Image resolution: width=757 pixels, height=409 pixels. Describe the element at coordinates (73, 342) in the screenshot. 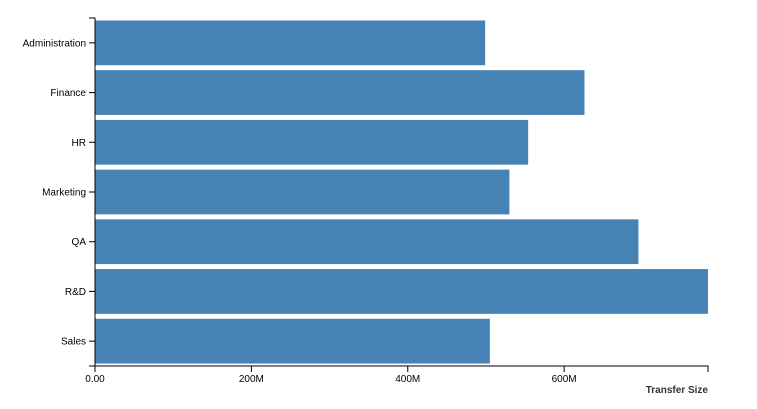

I see `y-tick-label: Sales` at that location.